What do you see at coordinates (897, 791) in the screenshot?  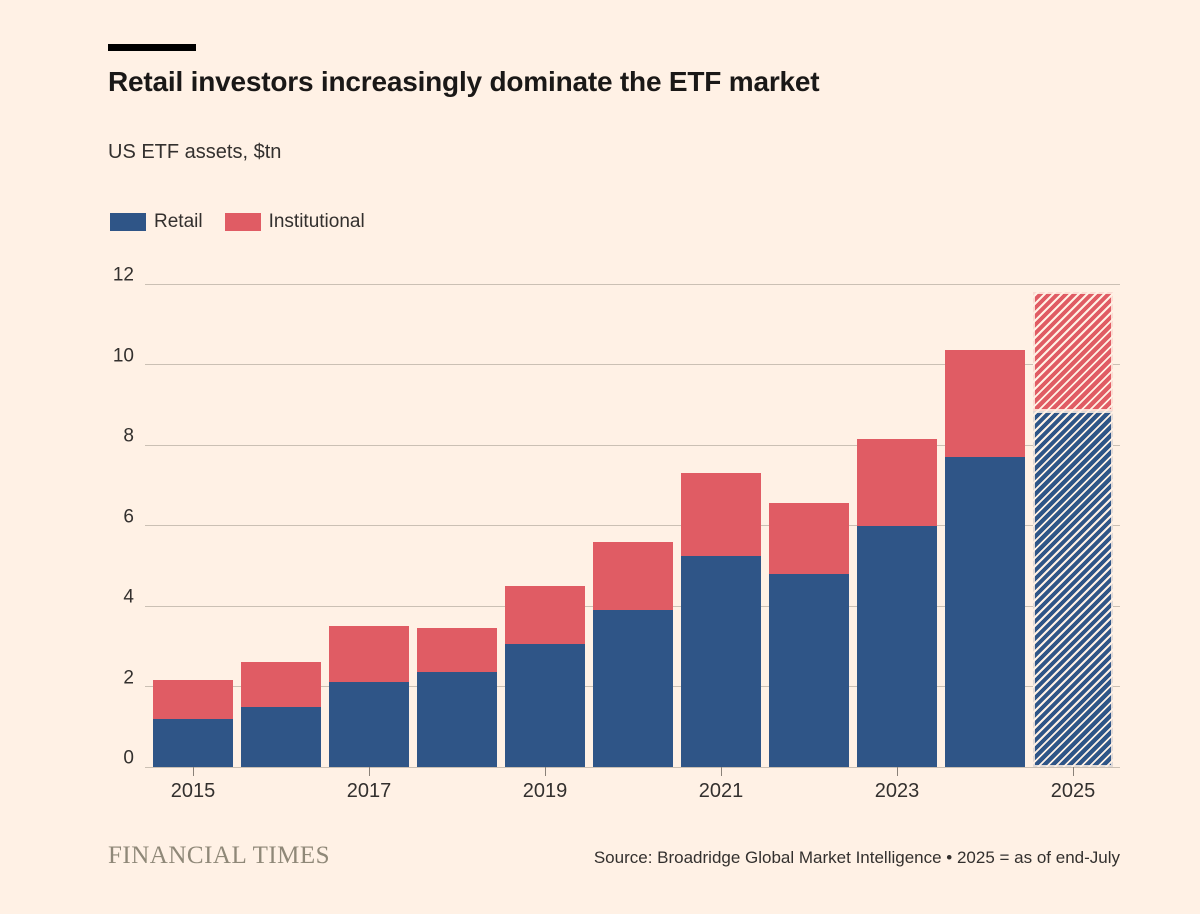 I see `x-axis-label-2023: 2023` at bounding box center [897, 791].